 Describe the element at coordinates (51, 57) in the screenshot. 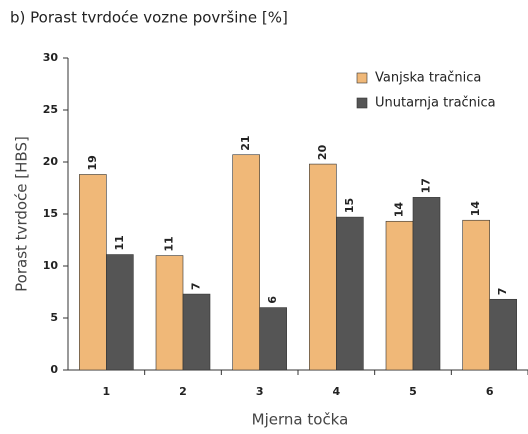

I see `y-tick-label: 30` at that location.